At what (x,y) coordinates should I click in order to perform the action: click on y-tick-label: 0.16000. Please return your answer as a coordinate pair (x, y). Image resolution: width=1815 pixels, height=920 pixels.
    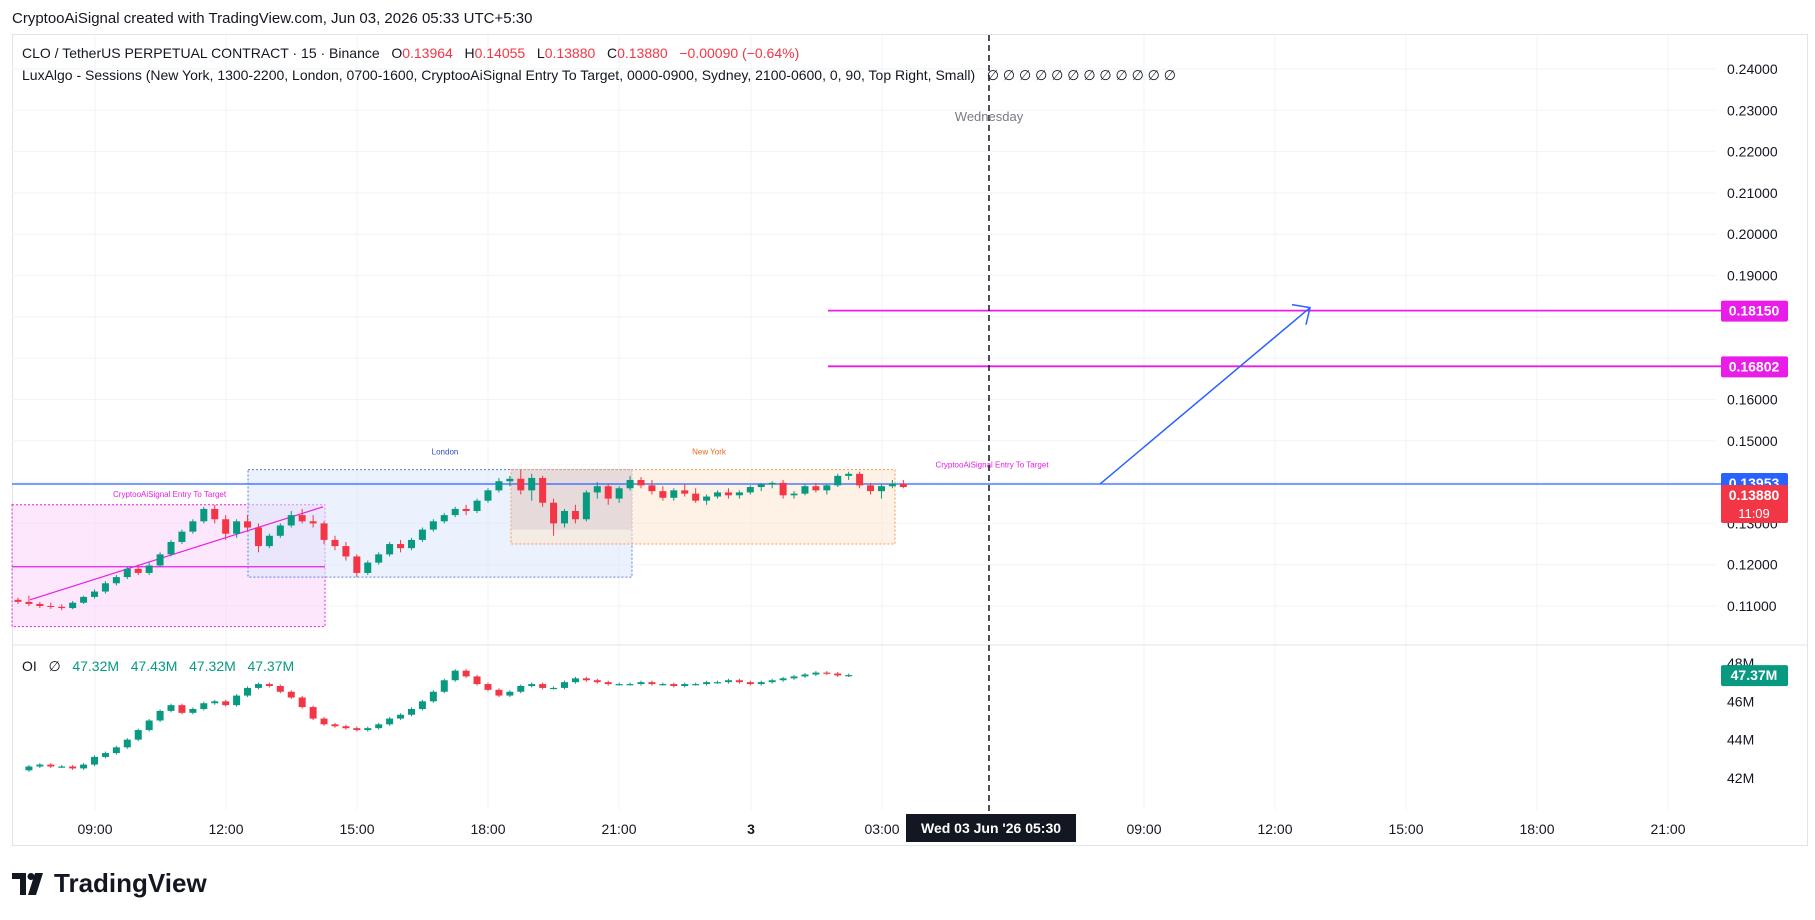
    Looking at the image, I should click on (1752, 399).